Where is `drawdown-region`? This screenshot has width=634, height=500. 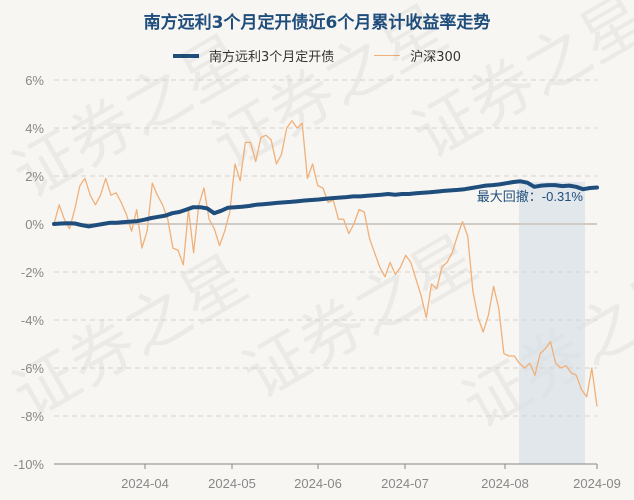 drawdown-region is located at coordinates (552, 323).